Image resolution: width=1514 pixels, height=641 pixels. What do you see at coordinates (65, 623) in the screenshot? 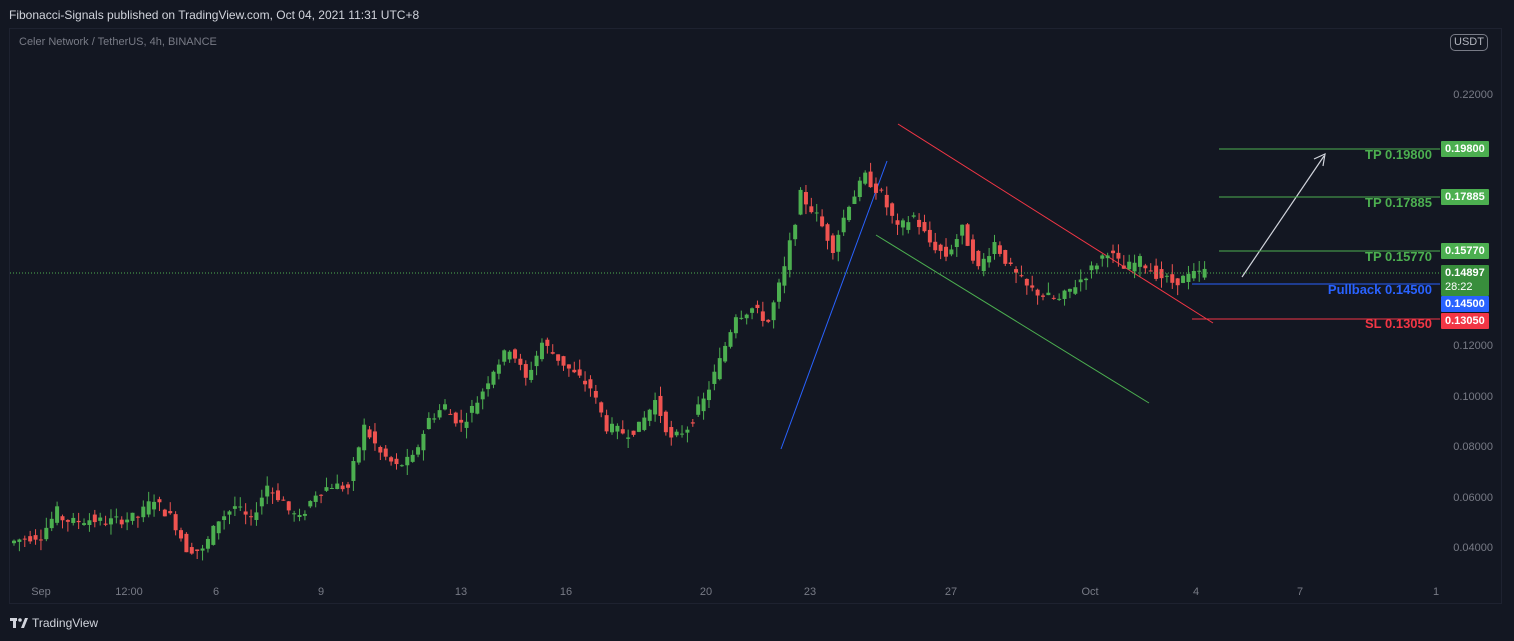
I see `tradingview-brand: TradingView` at bounding box center [65, 623].